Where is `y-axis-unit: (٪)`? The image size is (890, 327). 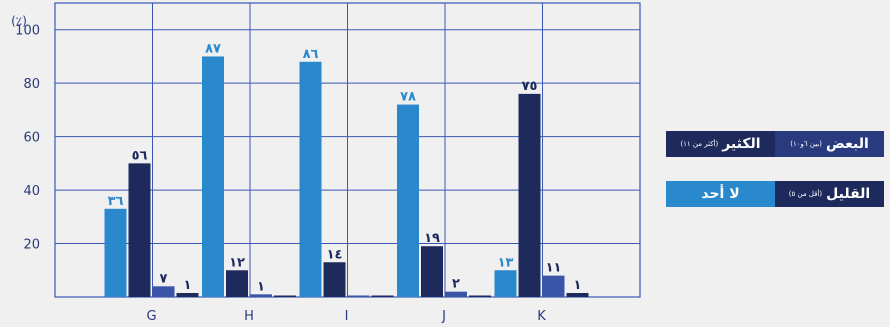 y-axis-unit: (٪) is located at coordinates (19, 21).